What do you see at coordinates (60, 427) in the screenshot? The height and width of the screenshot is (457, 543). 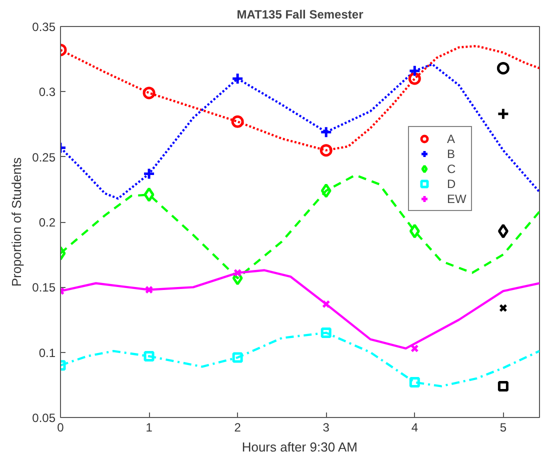 I see `x-tick-label: 0` at bounding box center [60, 427].